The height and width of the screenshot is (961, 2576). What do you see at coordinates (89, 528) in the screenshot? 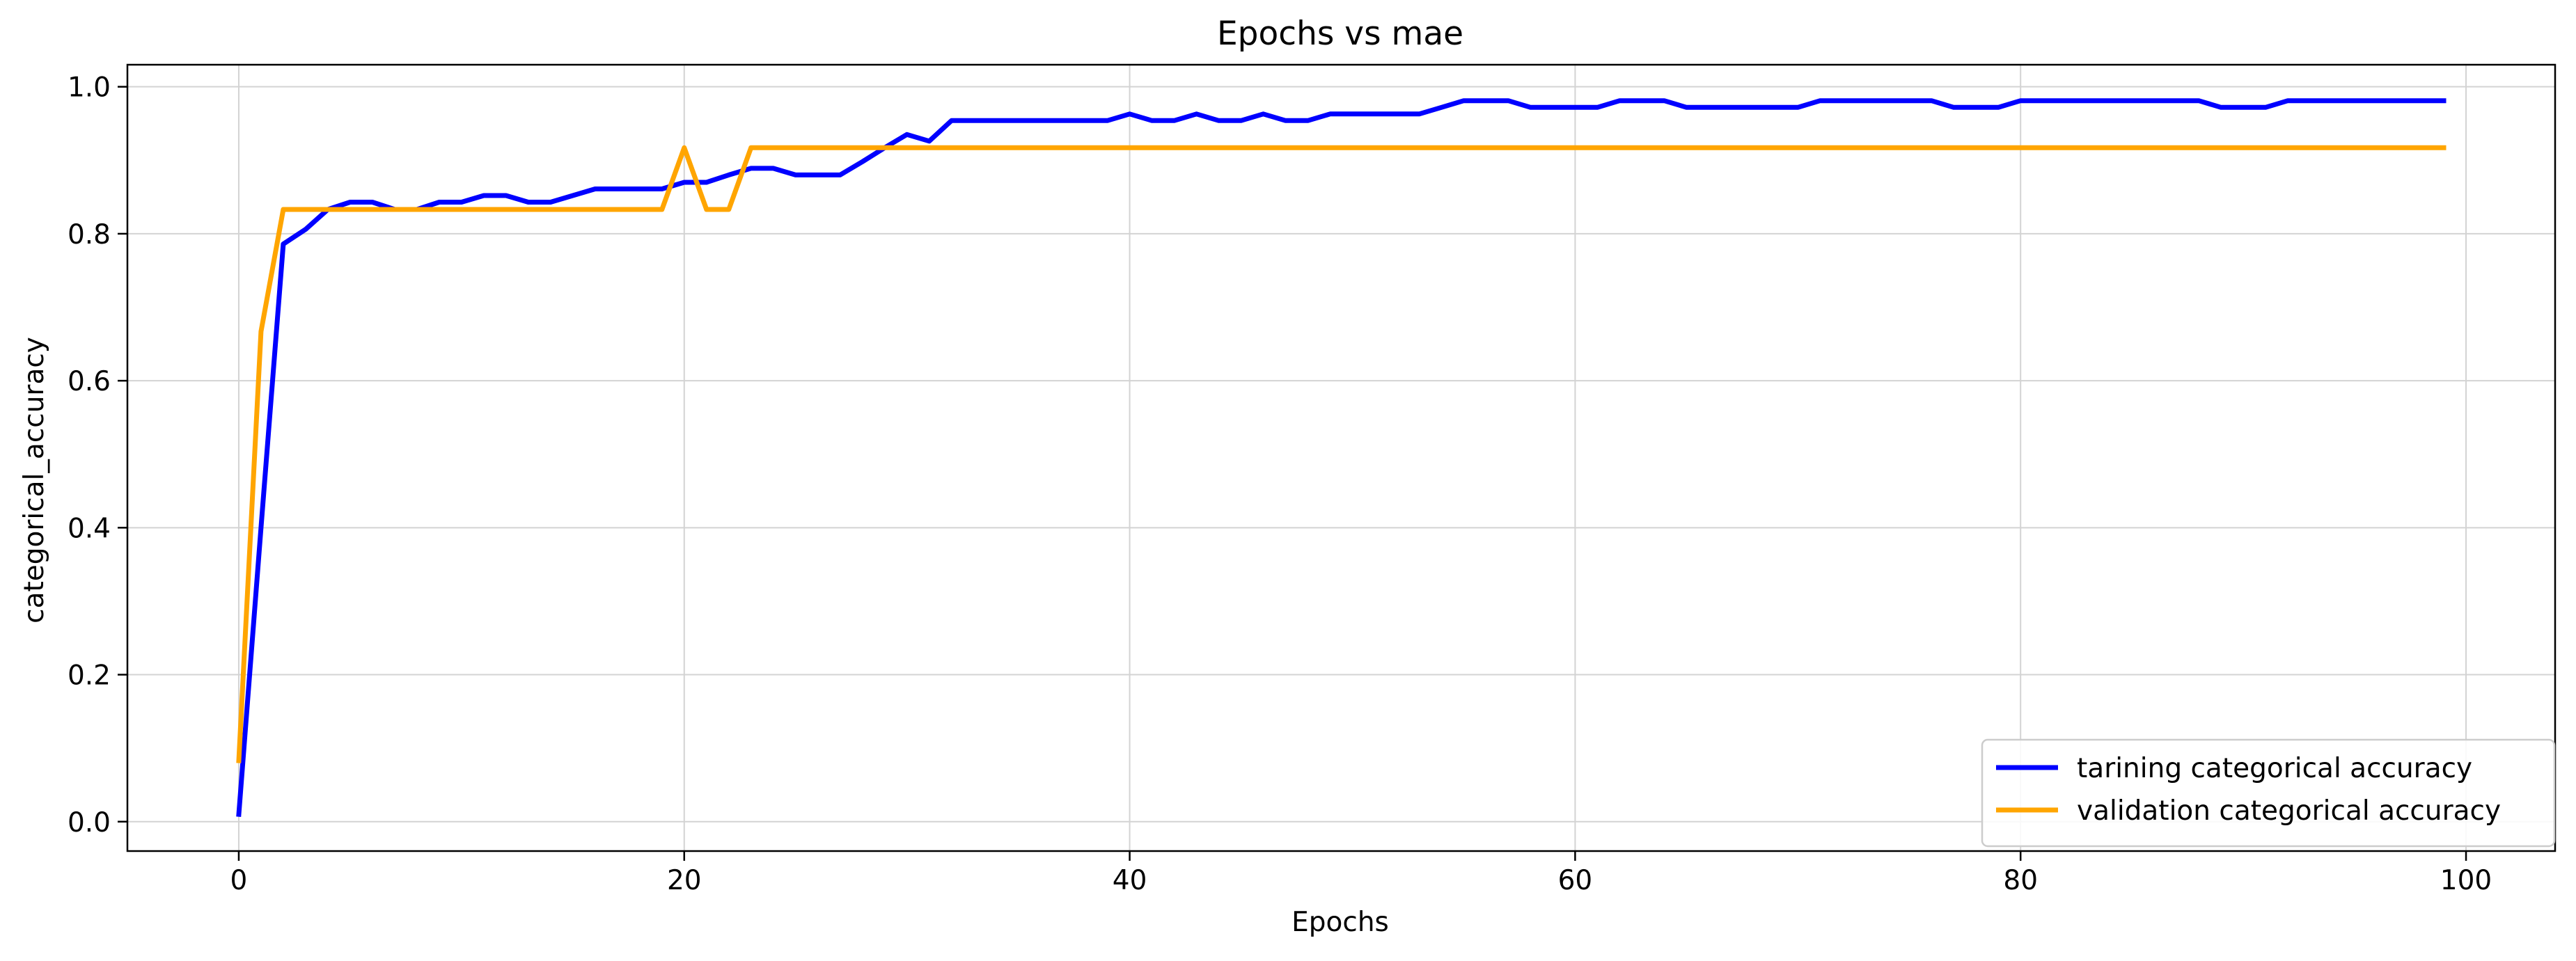
I see `y-tick-label: 0.4` at bounding box center [89, 528].